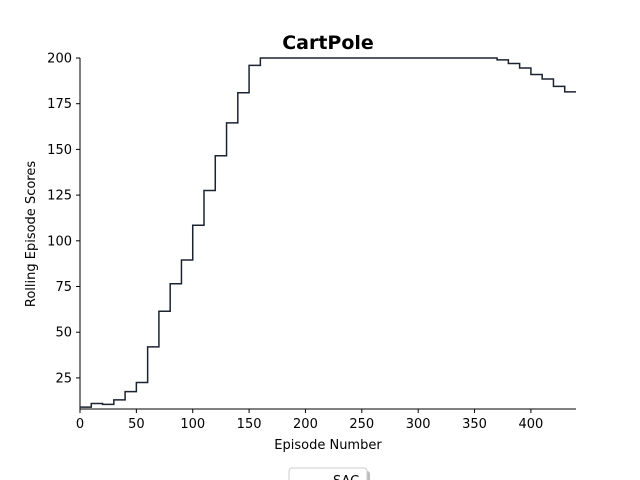 The image size is (640, 480). I want to click on chart-title: CartPole, so click(328, 43).